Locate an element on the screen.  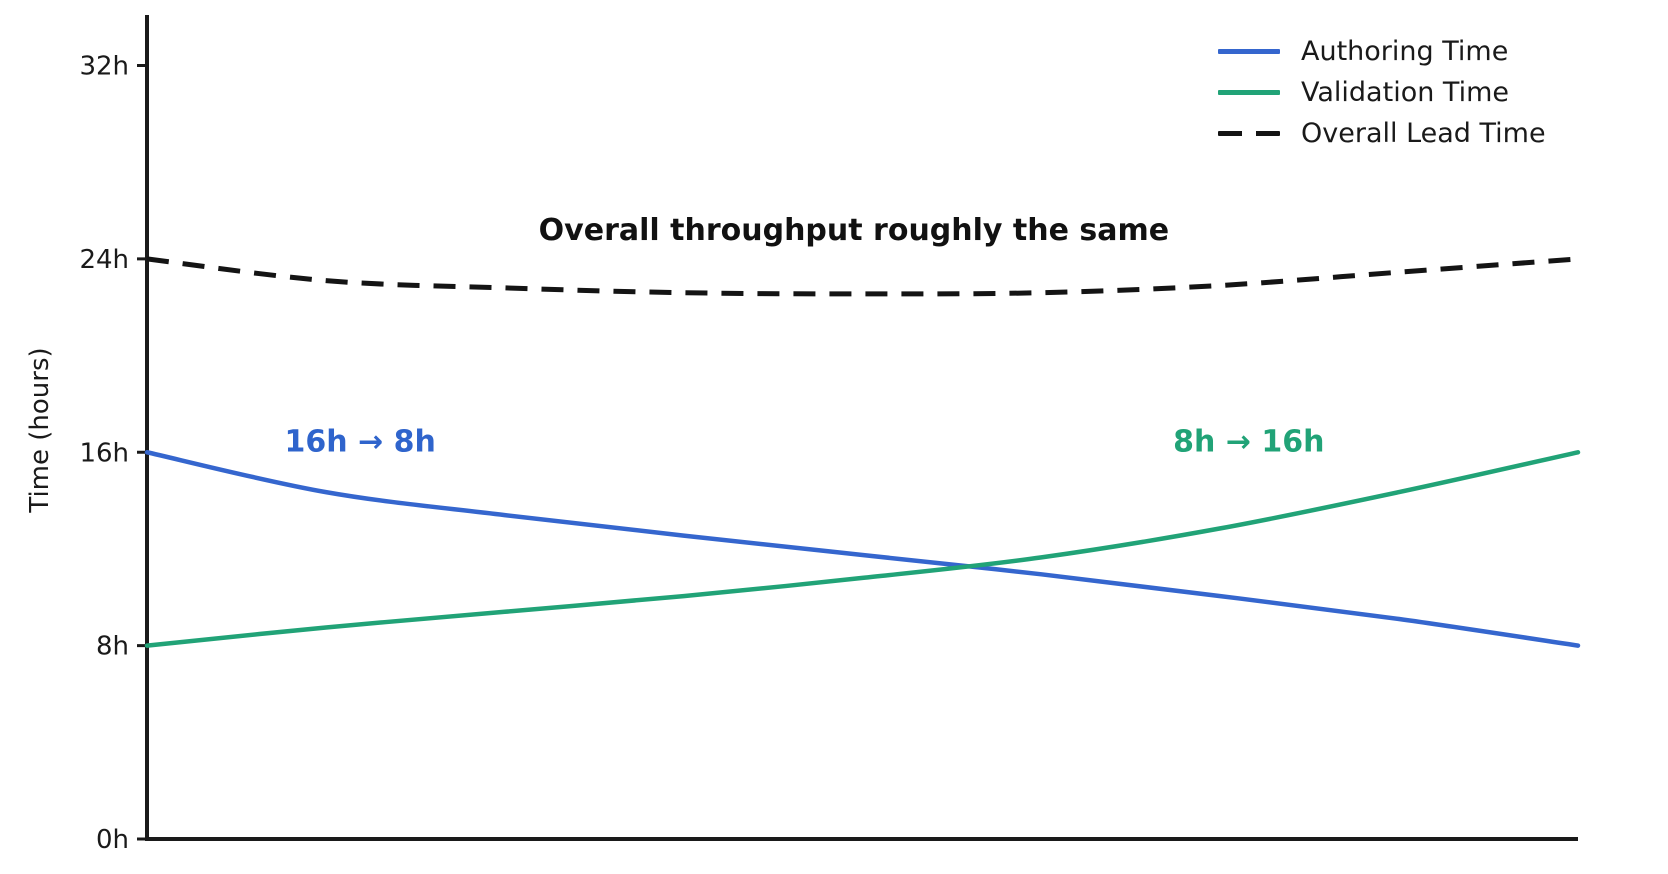
legend-item-overall-lead-time: Overall Lead Time is located at coordinates (1382, 133).